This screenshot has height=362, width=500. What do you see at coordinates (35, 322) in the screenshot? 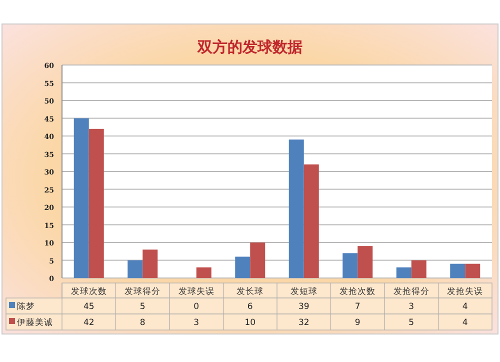
I see `legend-label: 伊藤美诚` at bounding box center [35, 322].